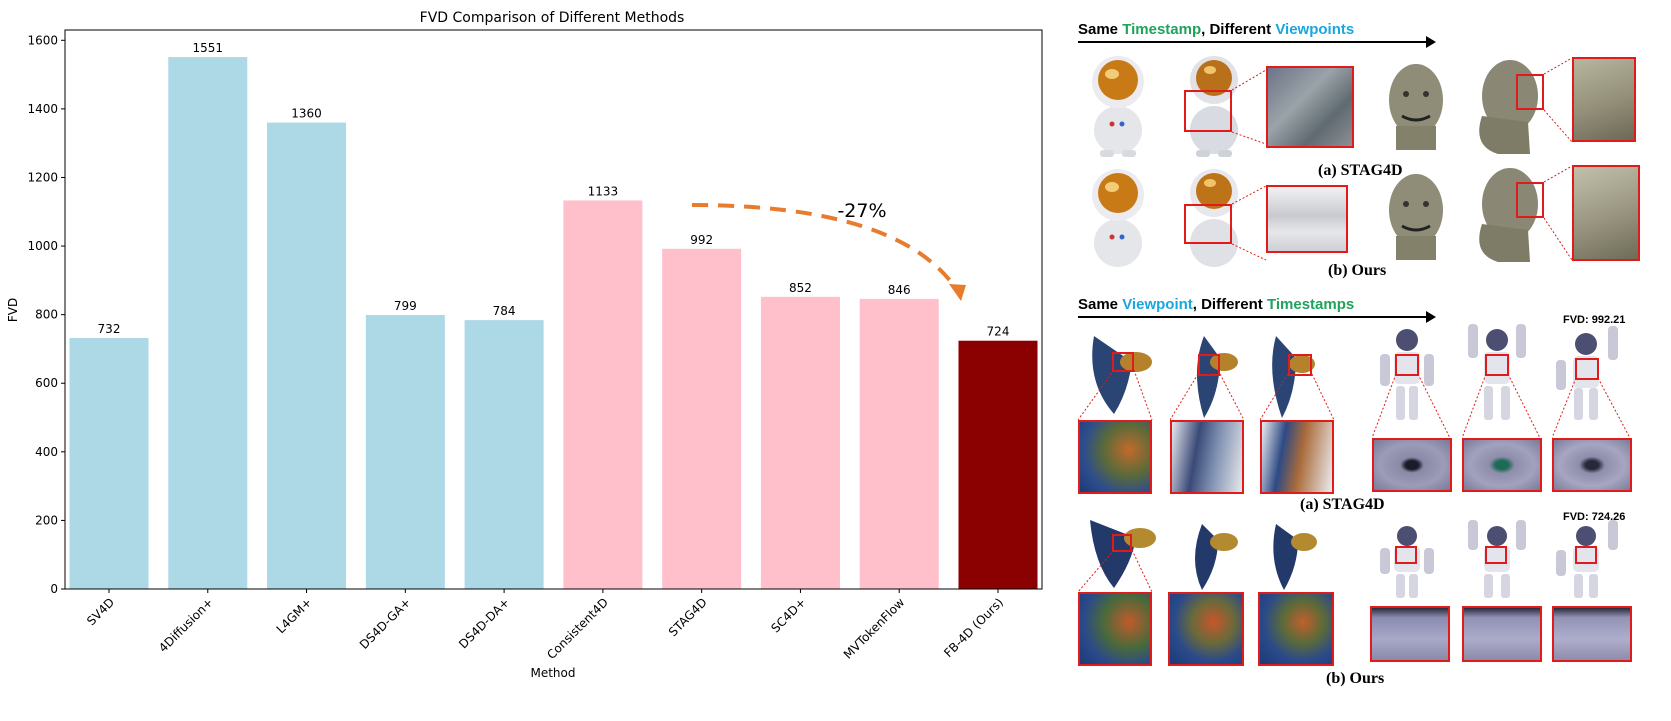 This screenshot has width=1671, height=721. I want to click on header-text-green: Timestamp, so click(1162, 29).